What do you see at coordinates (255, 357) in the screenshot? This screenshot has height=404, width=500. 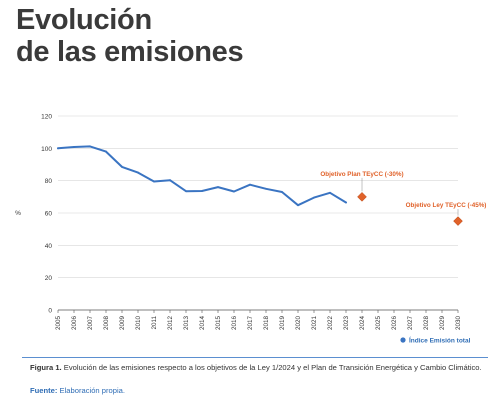 I see `caption-divider` at bounding box center [255, 357].